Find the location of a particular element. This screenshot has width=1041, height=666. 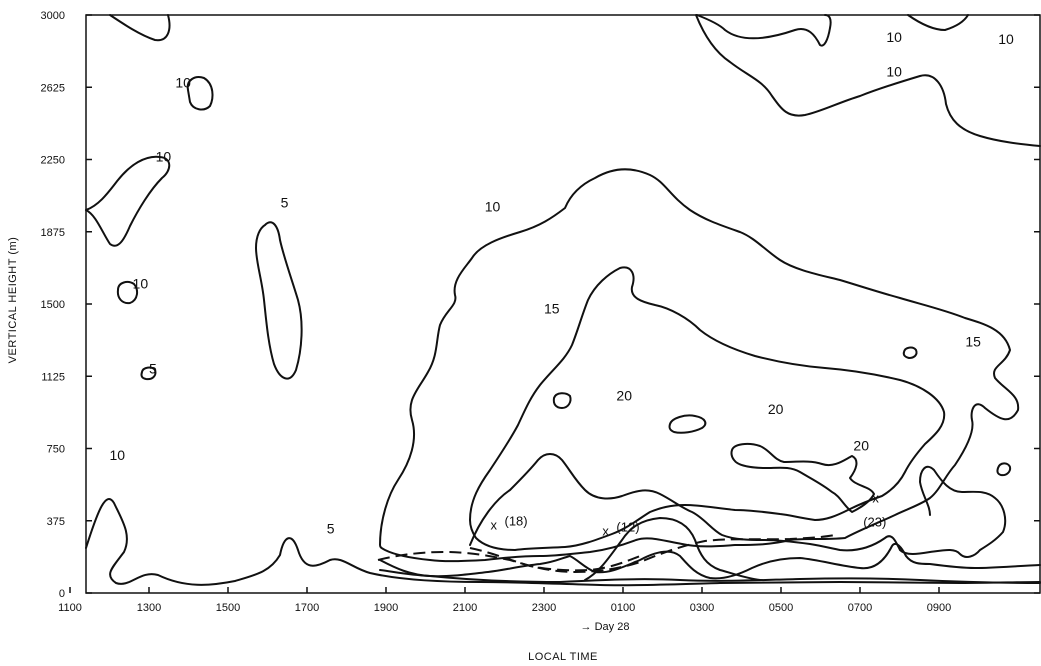

x-tick-label: 1700 is located at coordinates (307, 608).